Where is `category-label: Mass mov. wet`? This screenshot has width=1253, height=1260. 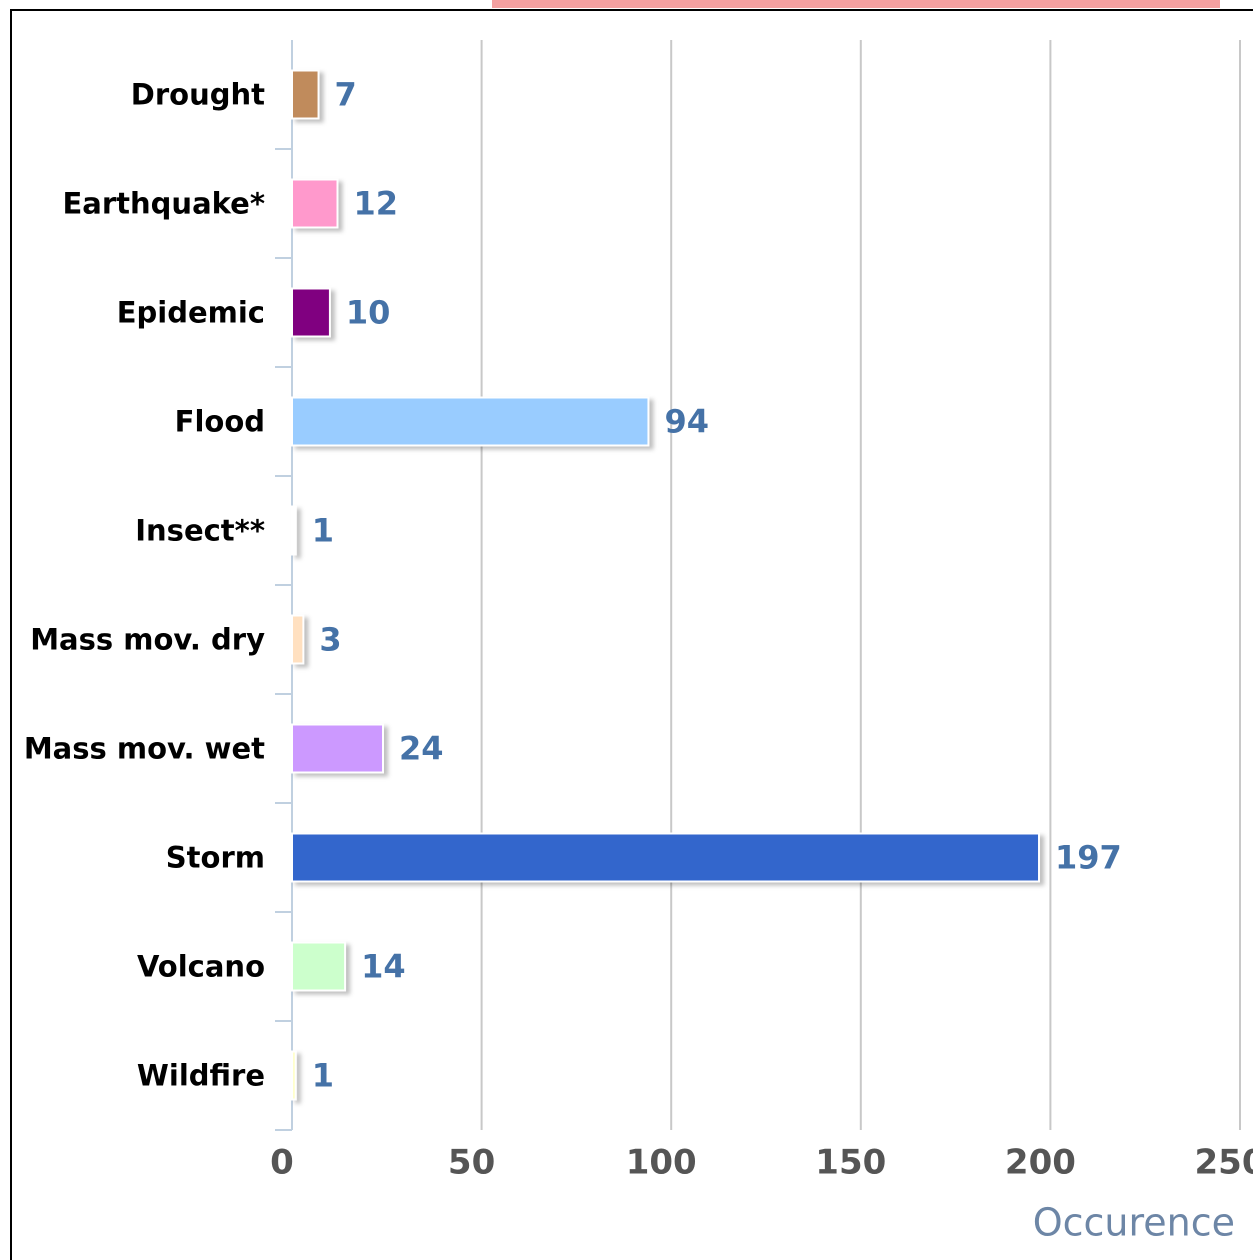 category-label: Mass mov. wet is located at coordinates (144, 749).